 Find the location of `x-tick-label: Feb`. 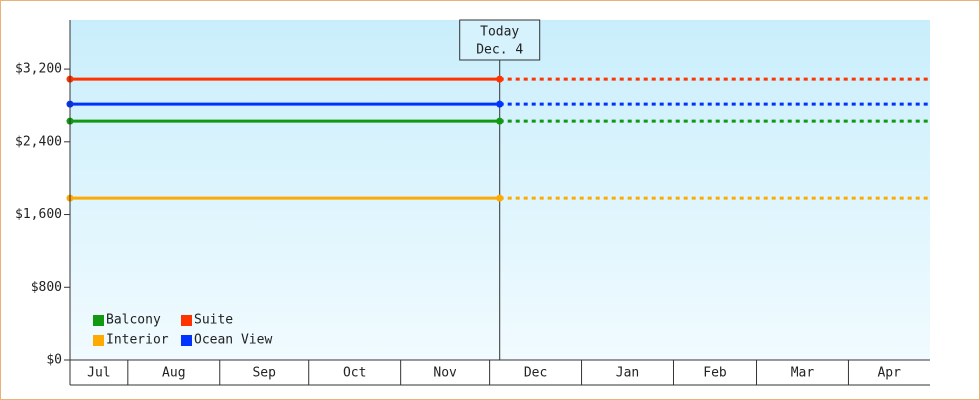

x-tick-label: Feb is located at coordinates (715, 373).